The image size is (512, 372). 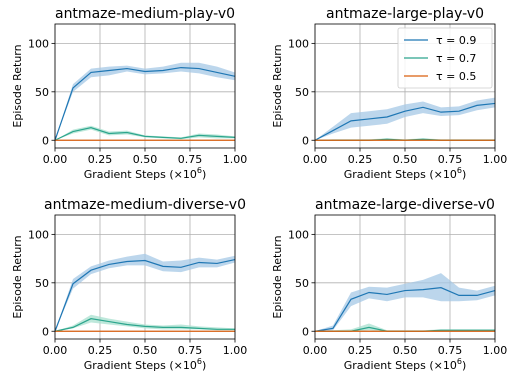 I want to click on chart-title: antmaze-medium-diverse-v0, so click(x=145, y=205).